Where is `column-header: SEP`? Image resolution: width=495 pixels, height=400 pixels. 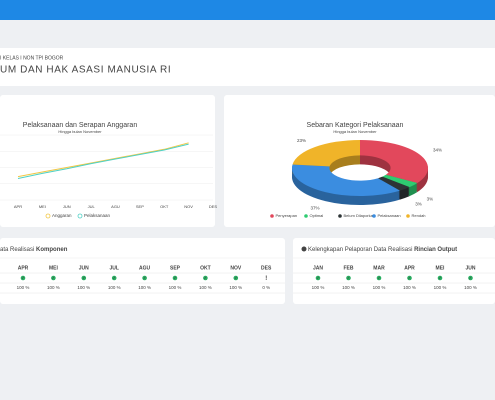
column-header: SEP is located at coordinates (175, 268).